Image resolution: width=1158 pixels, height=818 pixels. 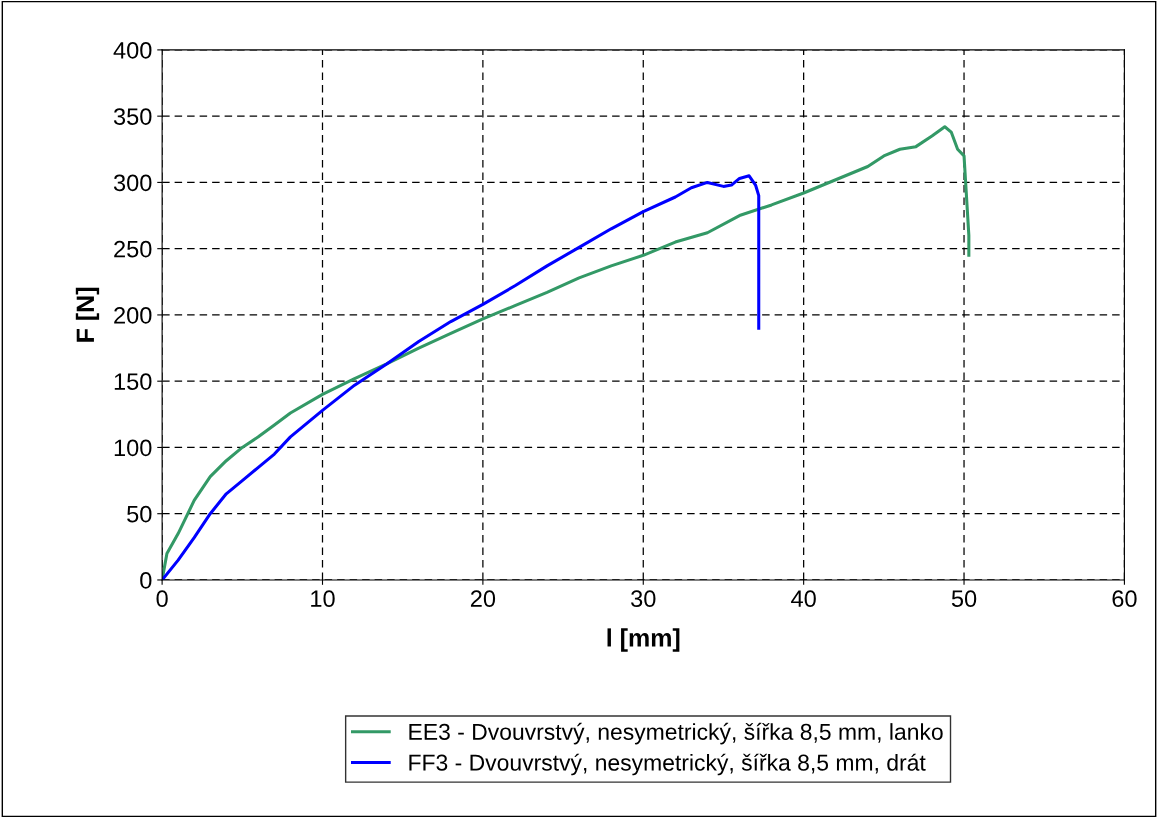 What do you see at coordinates (132, 183) in the screenshot?
I see `y-tick-label: 300` at bounding box center [132, 183].